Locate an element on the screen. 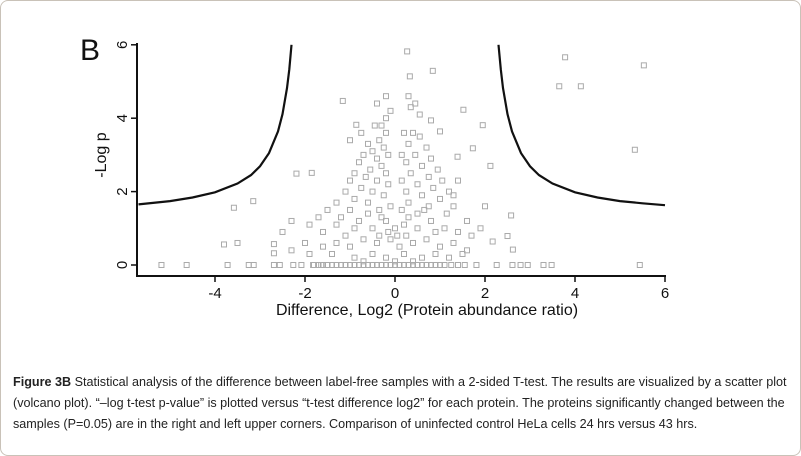 The height and width of the screenshot is (456, 801). caption-label: Figure 3B is located at coordinates (42, 382).